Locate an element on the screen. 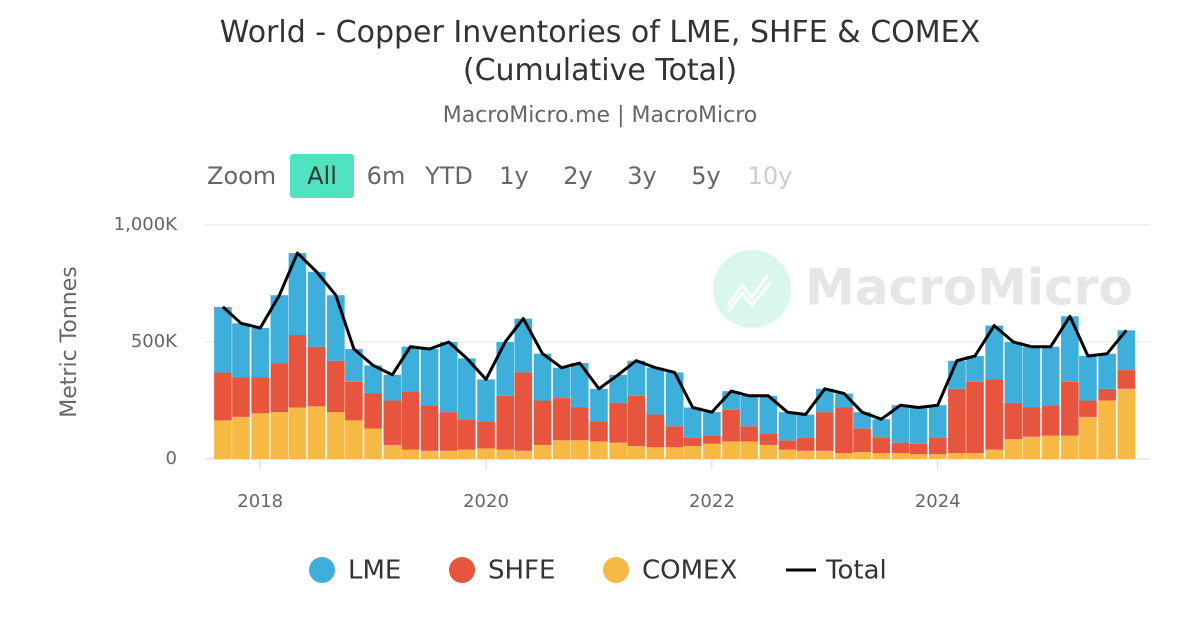 Image resolution: width=1200 pixels, height=630 pixels. chart-subtitle: MacroMicro.me | MacroMicro is located at coordinates (600, 115).